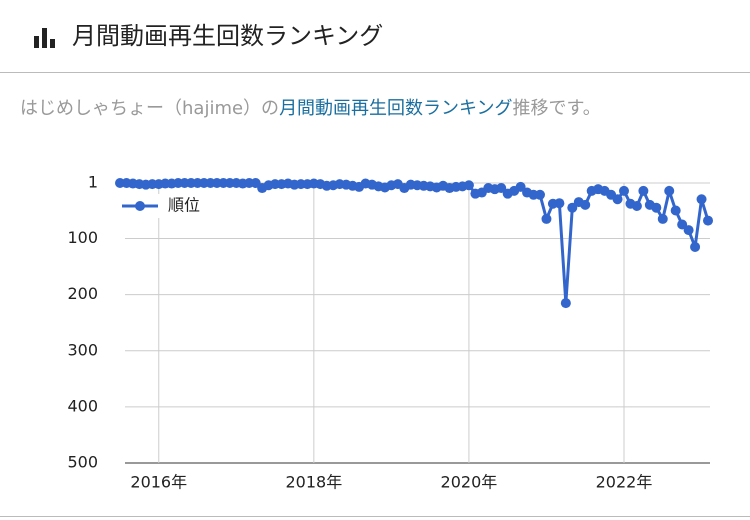  I want to click on legend-marker, so click(140, 206).